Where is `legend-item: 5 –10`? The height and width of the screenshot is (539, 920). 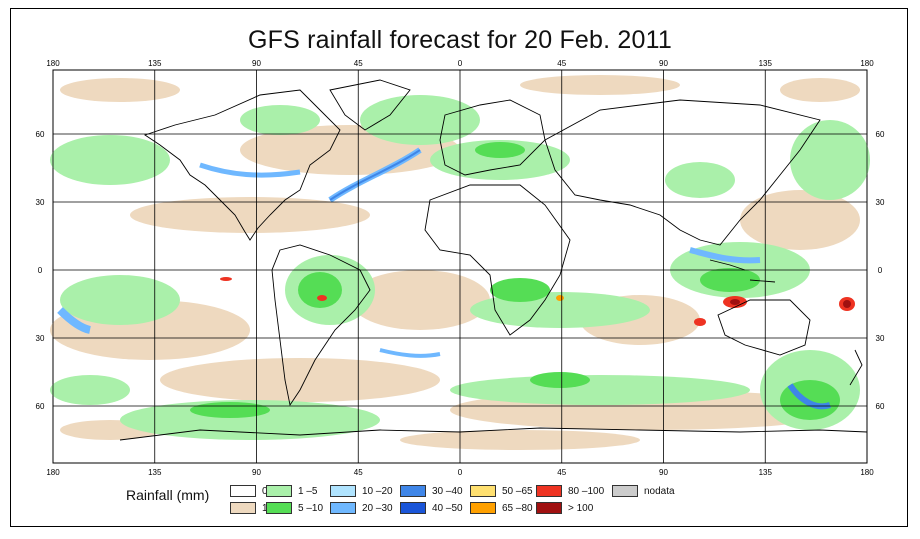 legend-item: 5 –10 is located at coordinates (294, 508).